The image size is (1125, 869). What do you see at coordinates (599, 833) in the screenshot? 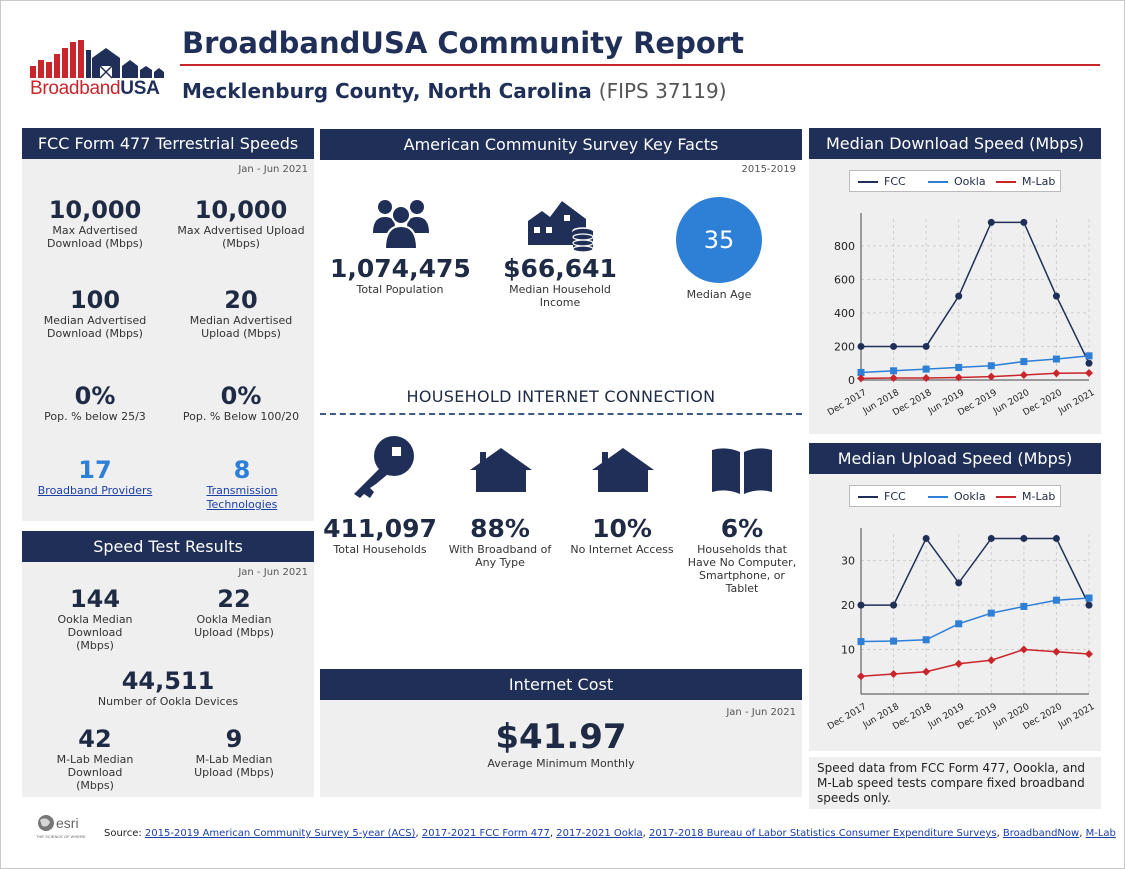
I see `source-link-ookla: 2017-2021 Ookla` at bounding box center [599, 833].